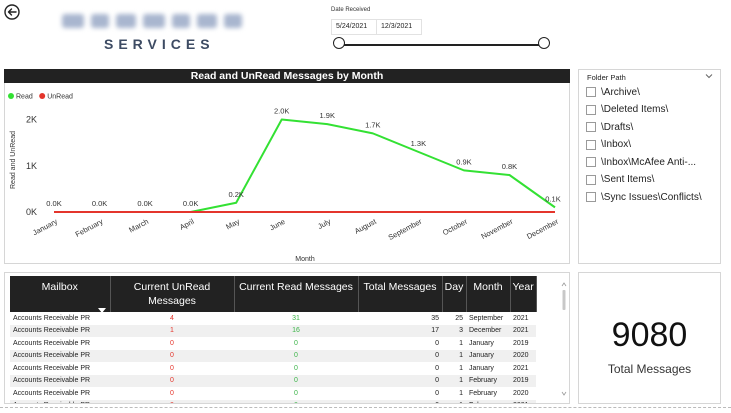 The image size is (731, 413). Describe the element at coordinates (644, 197) in the screenshot. I see `slicer-item: \Sync Issues\Conflicts\` at that location.